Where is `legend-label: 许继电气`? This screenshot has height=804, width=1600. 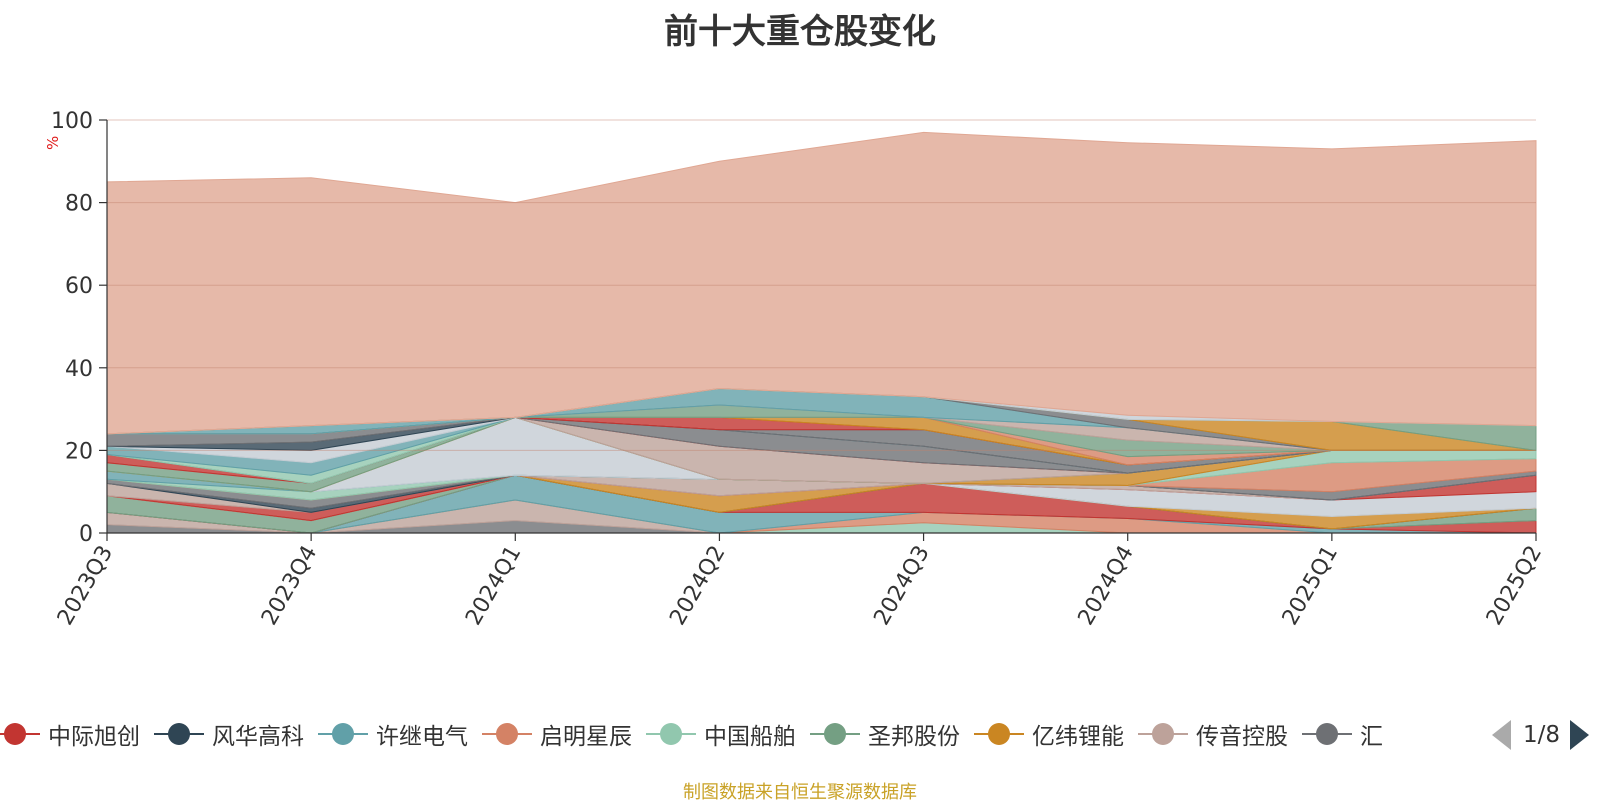 legend-label: 许继电气 is located at coordinates (422, 737).